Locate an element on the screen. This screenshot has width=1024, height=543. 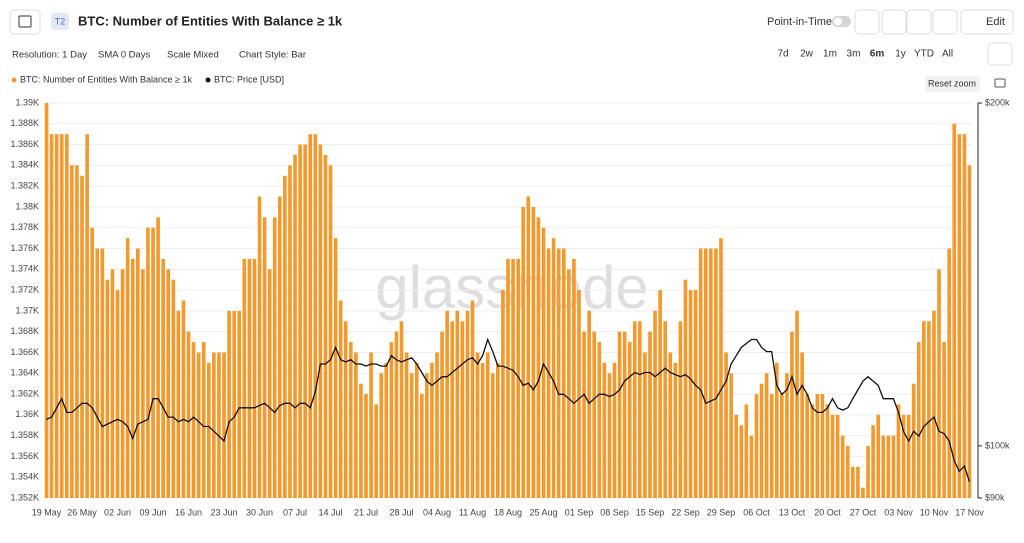
x-tick-label: 02 Jun is located at coordinates (117, 512).